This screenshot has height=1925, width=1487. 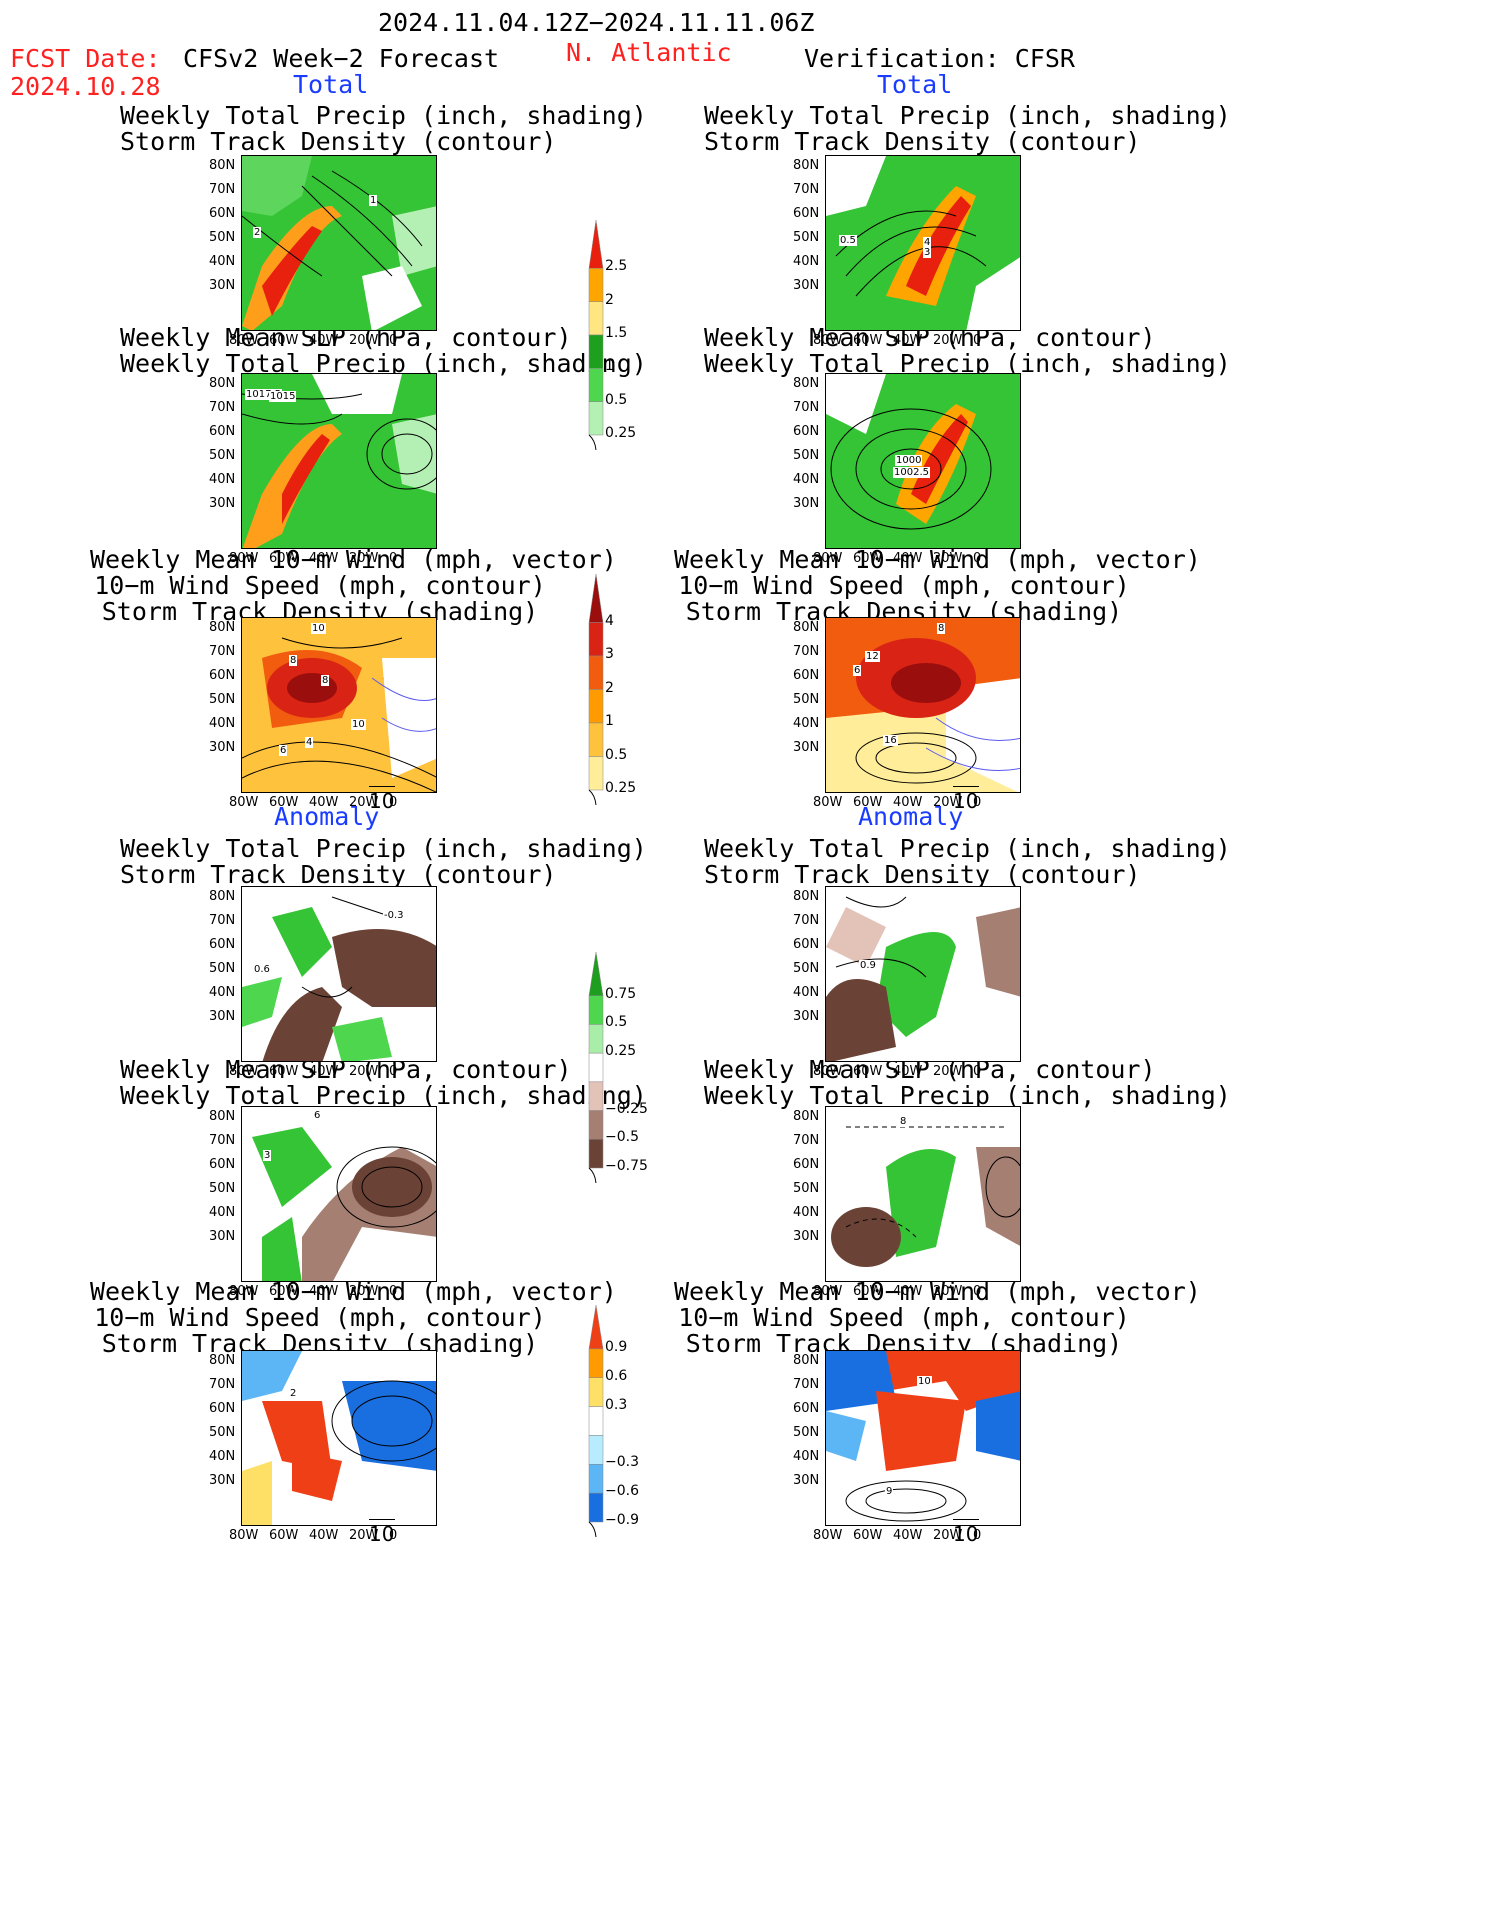 I want to click on colorbar-label: 1.5, so click(x=616, y=333).